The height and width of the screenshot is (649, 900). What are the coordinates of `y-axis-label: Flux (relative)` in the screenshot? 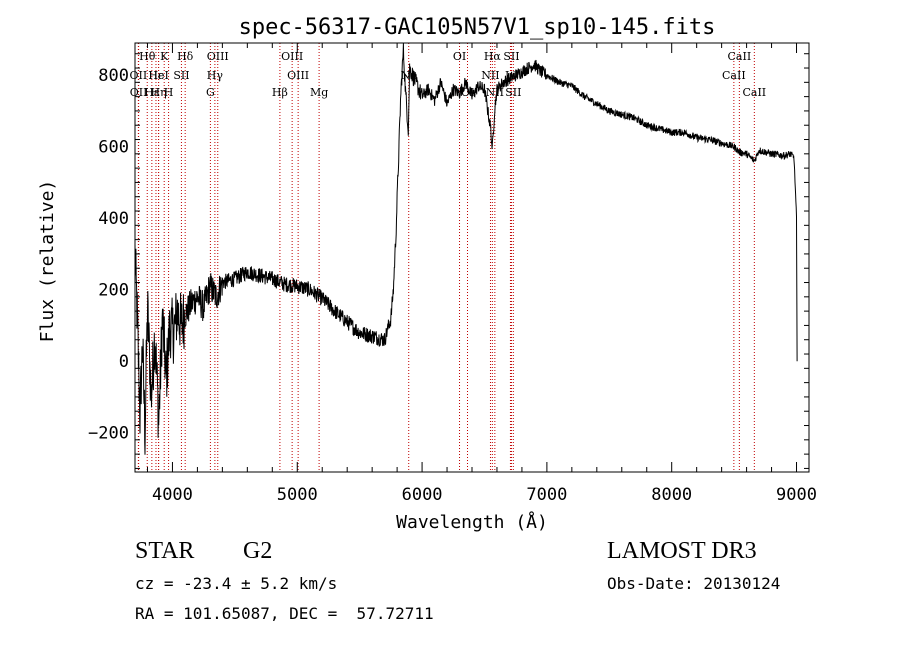 It's located at (47, 261).